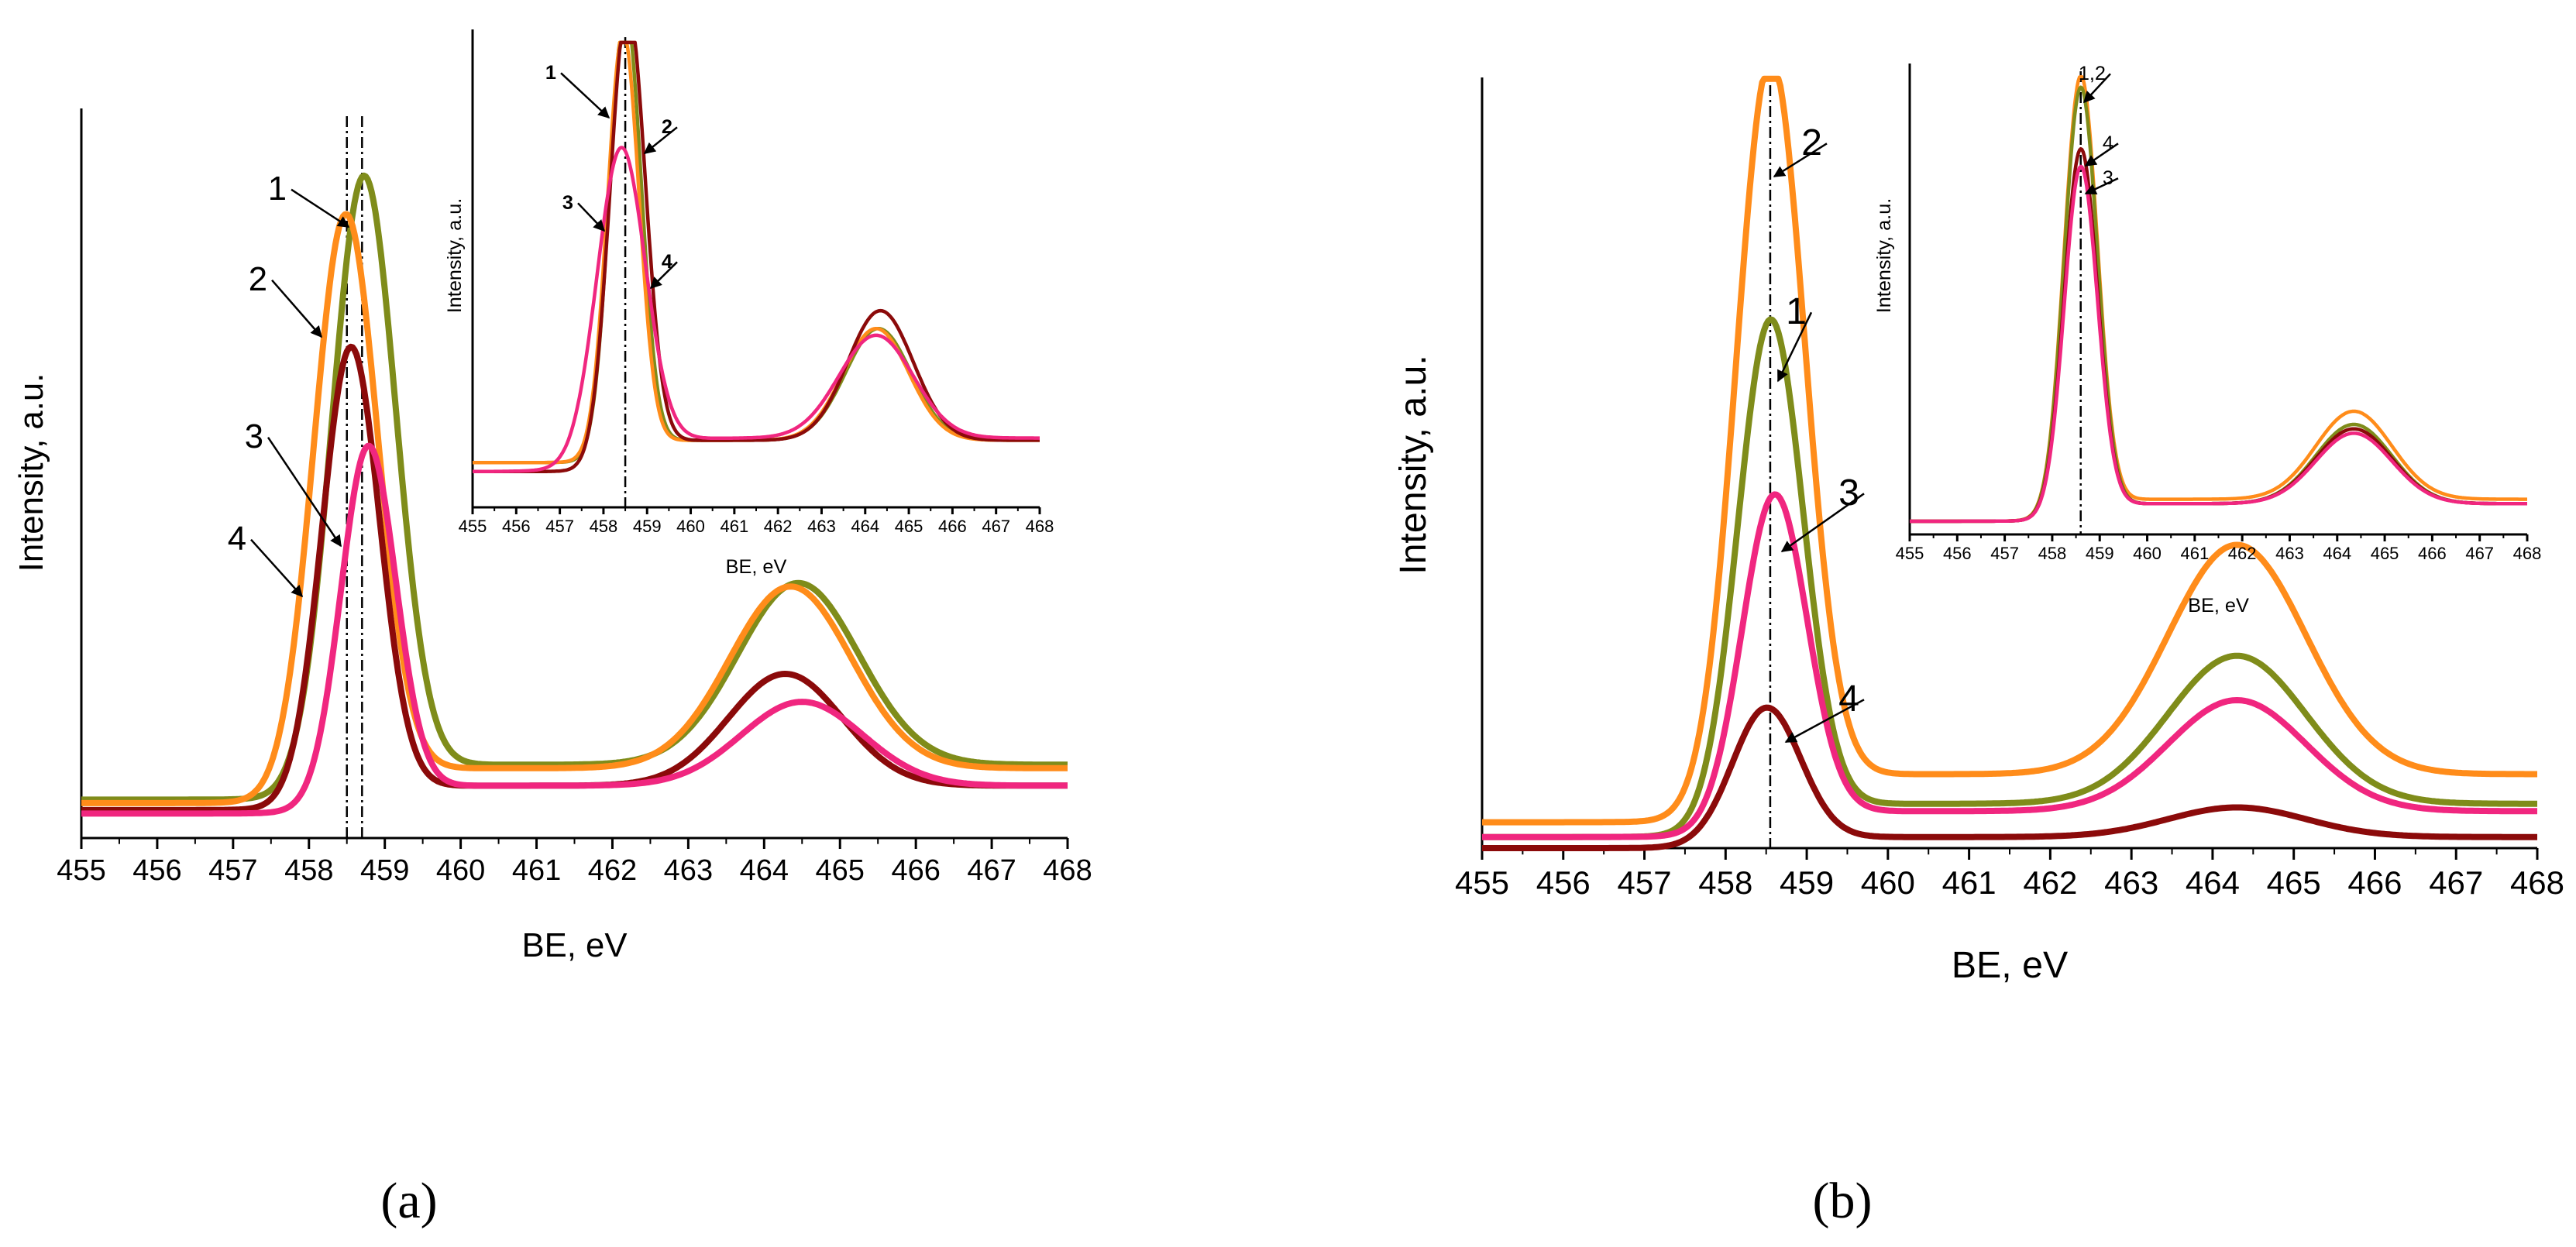 This screenshot has width=2576, height=1247. I want to click on b-inset-x-tick-label: 460, so click(2147, 553).